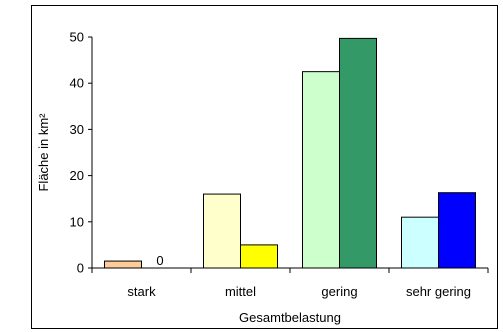 The image size is (503, 332). I want to click on y-tick-label: 0, so click(80, 268).